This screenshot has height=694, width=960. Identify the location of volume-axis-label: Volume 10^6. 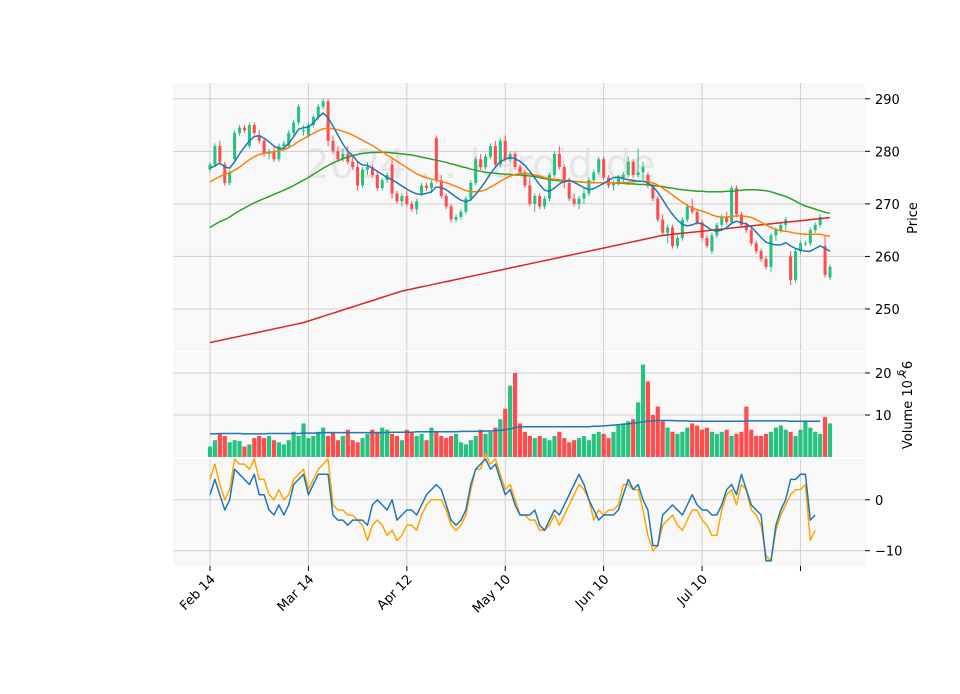
(908, 405).